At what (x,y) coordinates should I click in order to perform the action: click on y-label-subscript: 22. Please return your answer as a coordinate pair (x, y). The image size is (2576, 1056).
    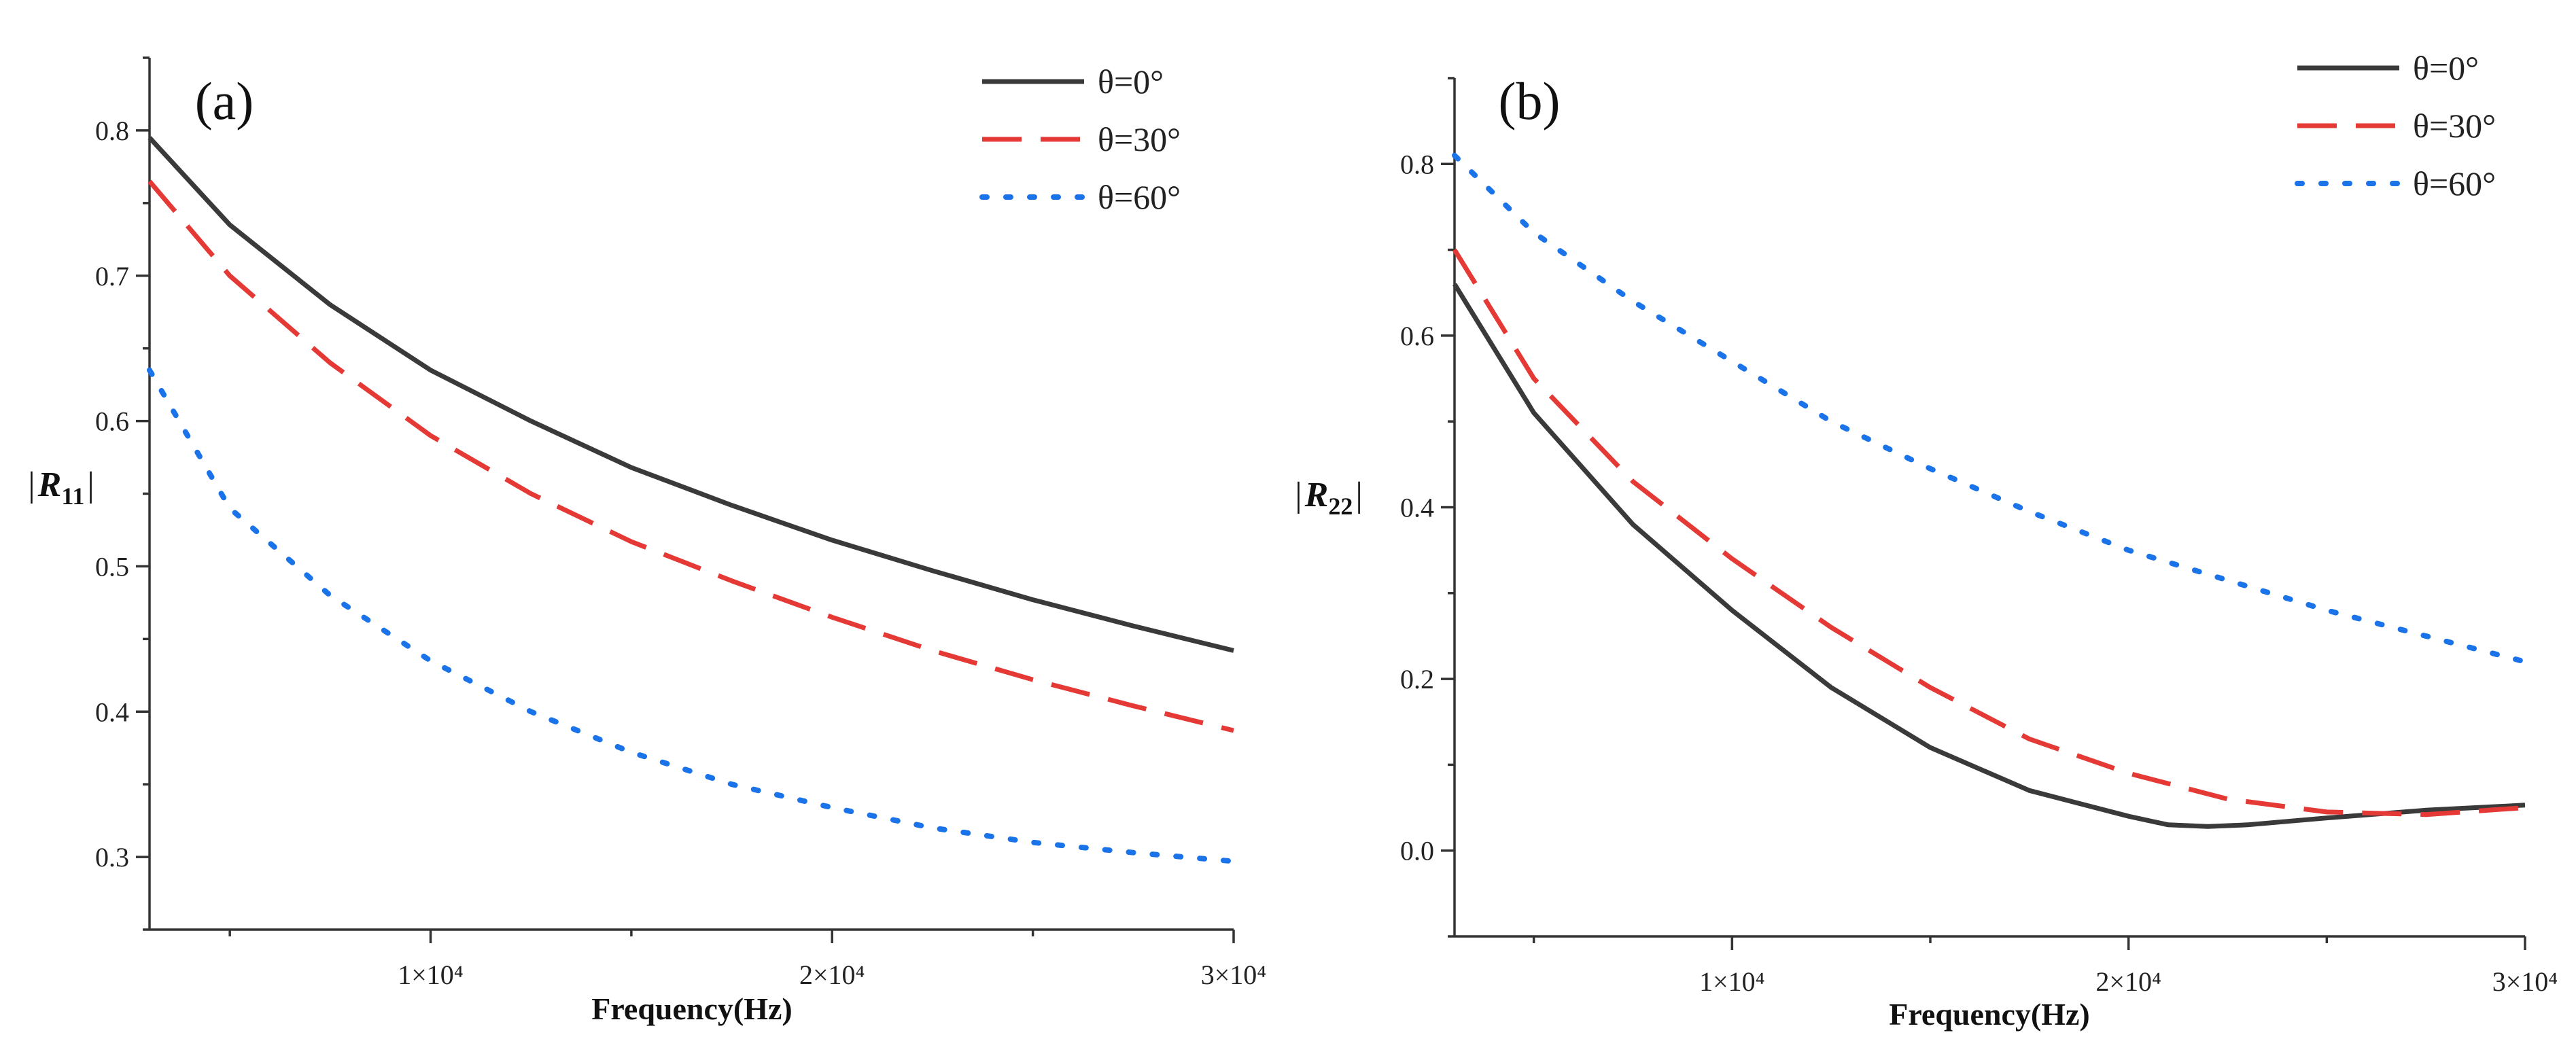
    Looking at the image, I should click on (1340, 506).